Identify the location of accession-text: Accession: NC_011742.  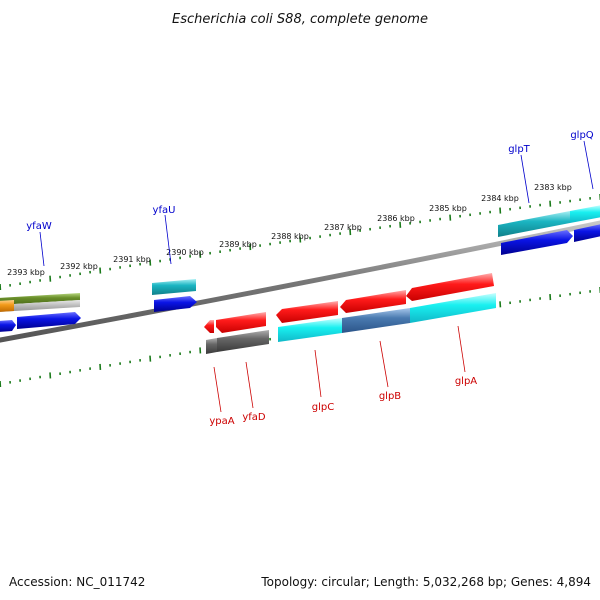
(77, 582).